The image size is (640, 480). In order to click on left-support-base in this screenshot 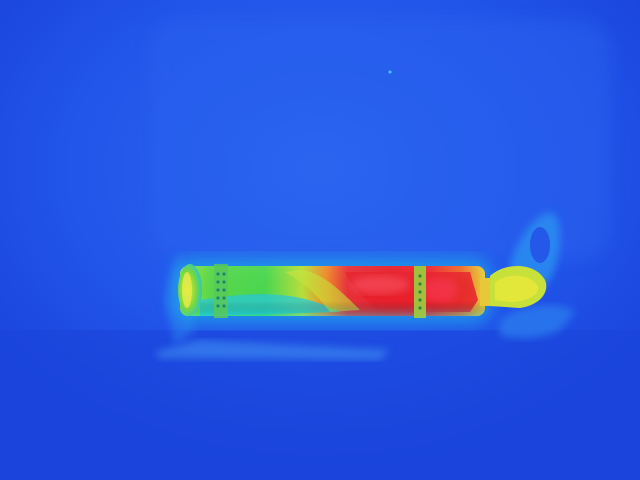, I will do `click(272, 350)`.